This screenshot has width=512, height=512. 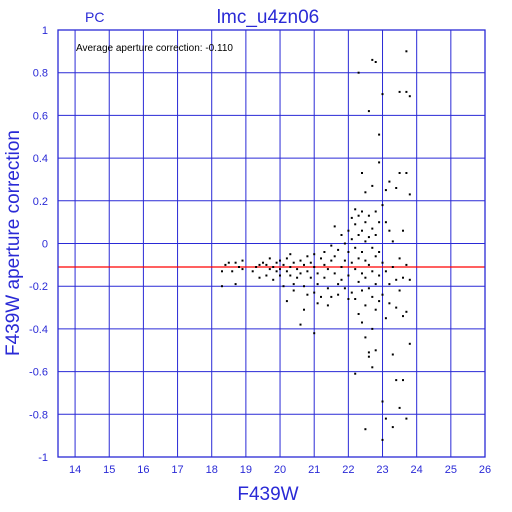 I want to click on y-tick-label: -0.2, so click(x=38, y=287).